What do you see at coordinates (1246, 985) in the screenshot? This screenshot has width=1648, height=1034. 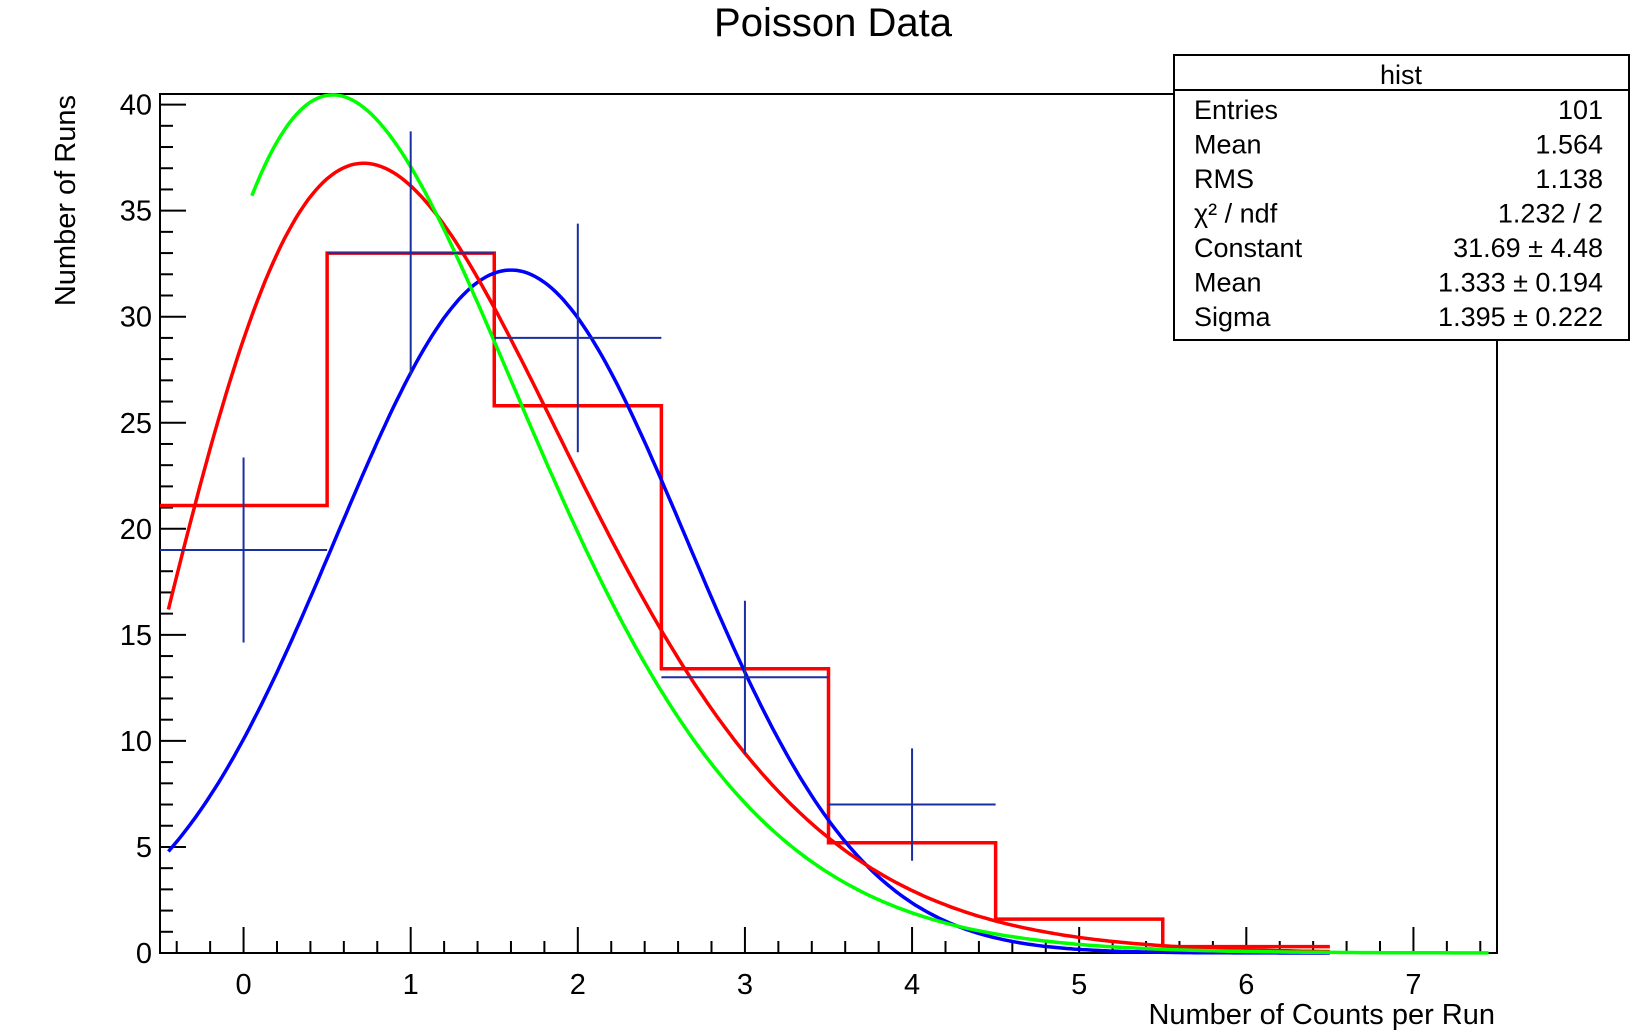 I see `x-tick-label: 6` at bounding box center [1246, 985].